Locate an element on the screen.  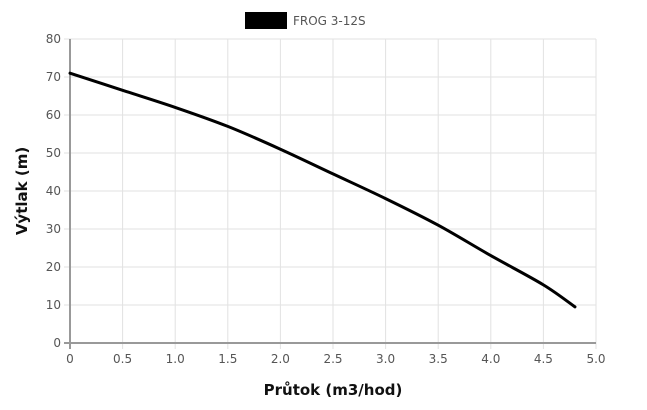
x-tick-label: 2.0 is located at coordinates (280, 359).